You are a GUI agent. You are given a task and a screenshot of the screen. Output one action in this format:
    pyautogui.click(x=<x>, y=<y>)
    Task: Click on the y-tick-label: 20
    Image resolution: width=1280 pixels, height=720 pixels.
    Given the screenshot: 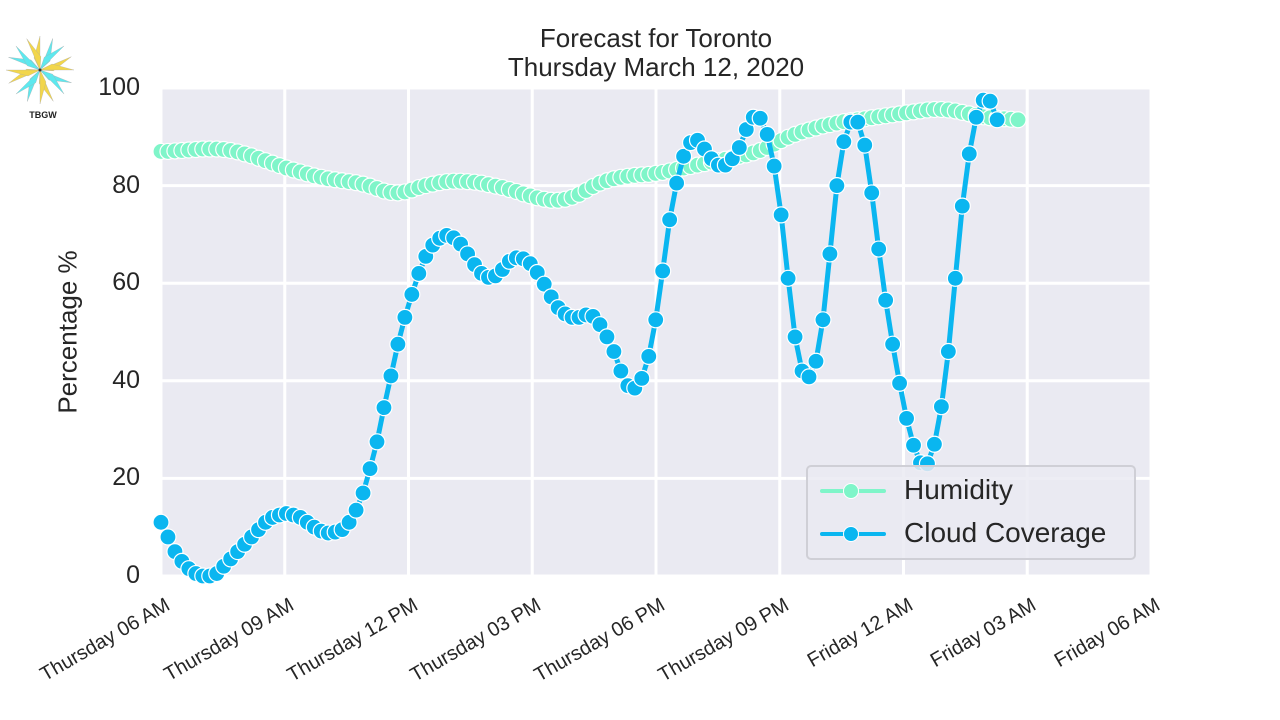 What is the action you would take?
    pyautogui.click(x=126, y=477)
    